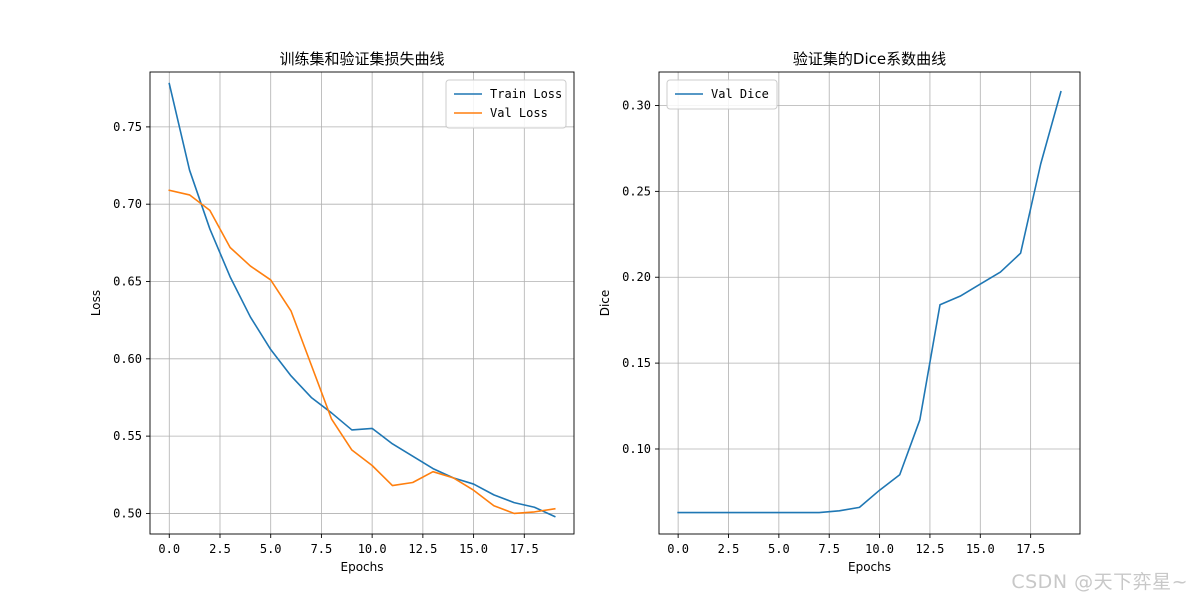 This screenshot has width=1200, height=600. I want to click on y-tick-label: 0.30, so click(636, 105).